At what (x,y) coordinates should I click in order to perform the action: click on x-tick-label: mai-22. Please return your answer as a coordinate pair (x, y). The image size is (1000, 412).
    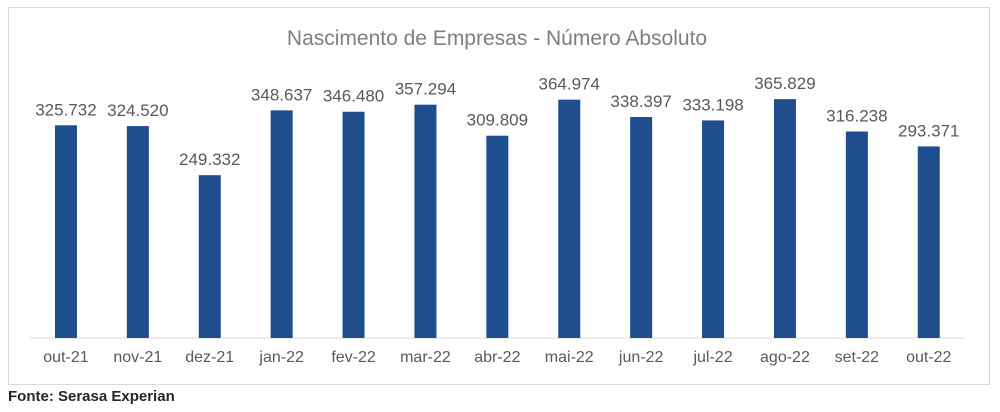
    Looking at the image, I should click on (569, 357).